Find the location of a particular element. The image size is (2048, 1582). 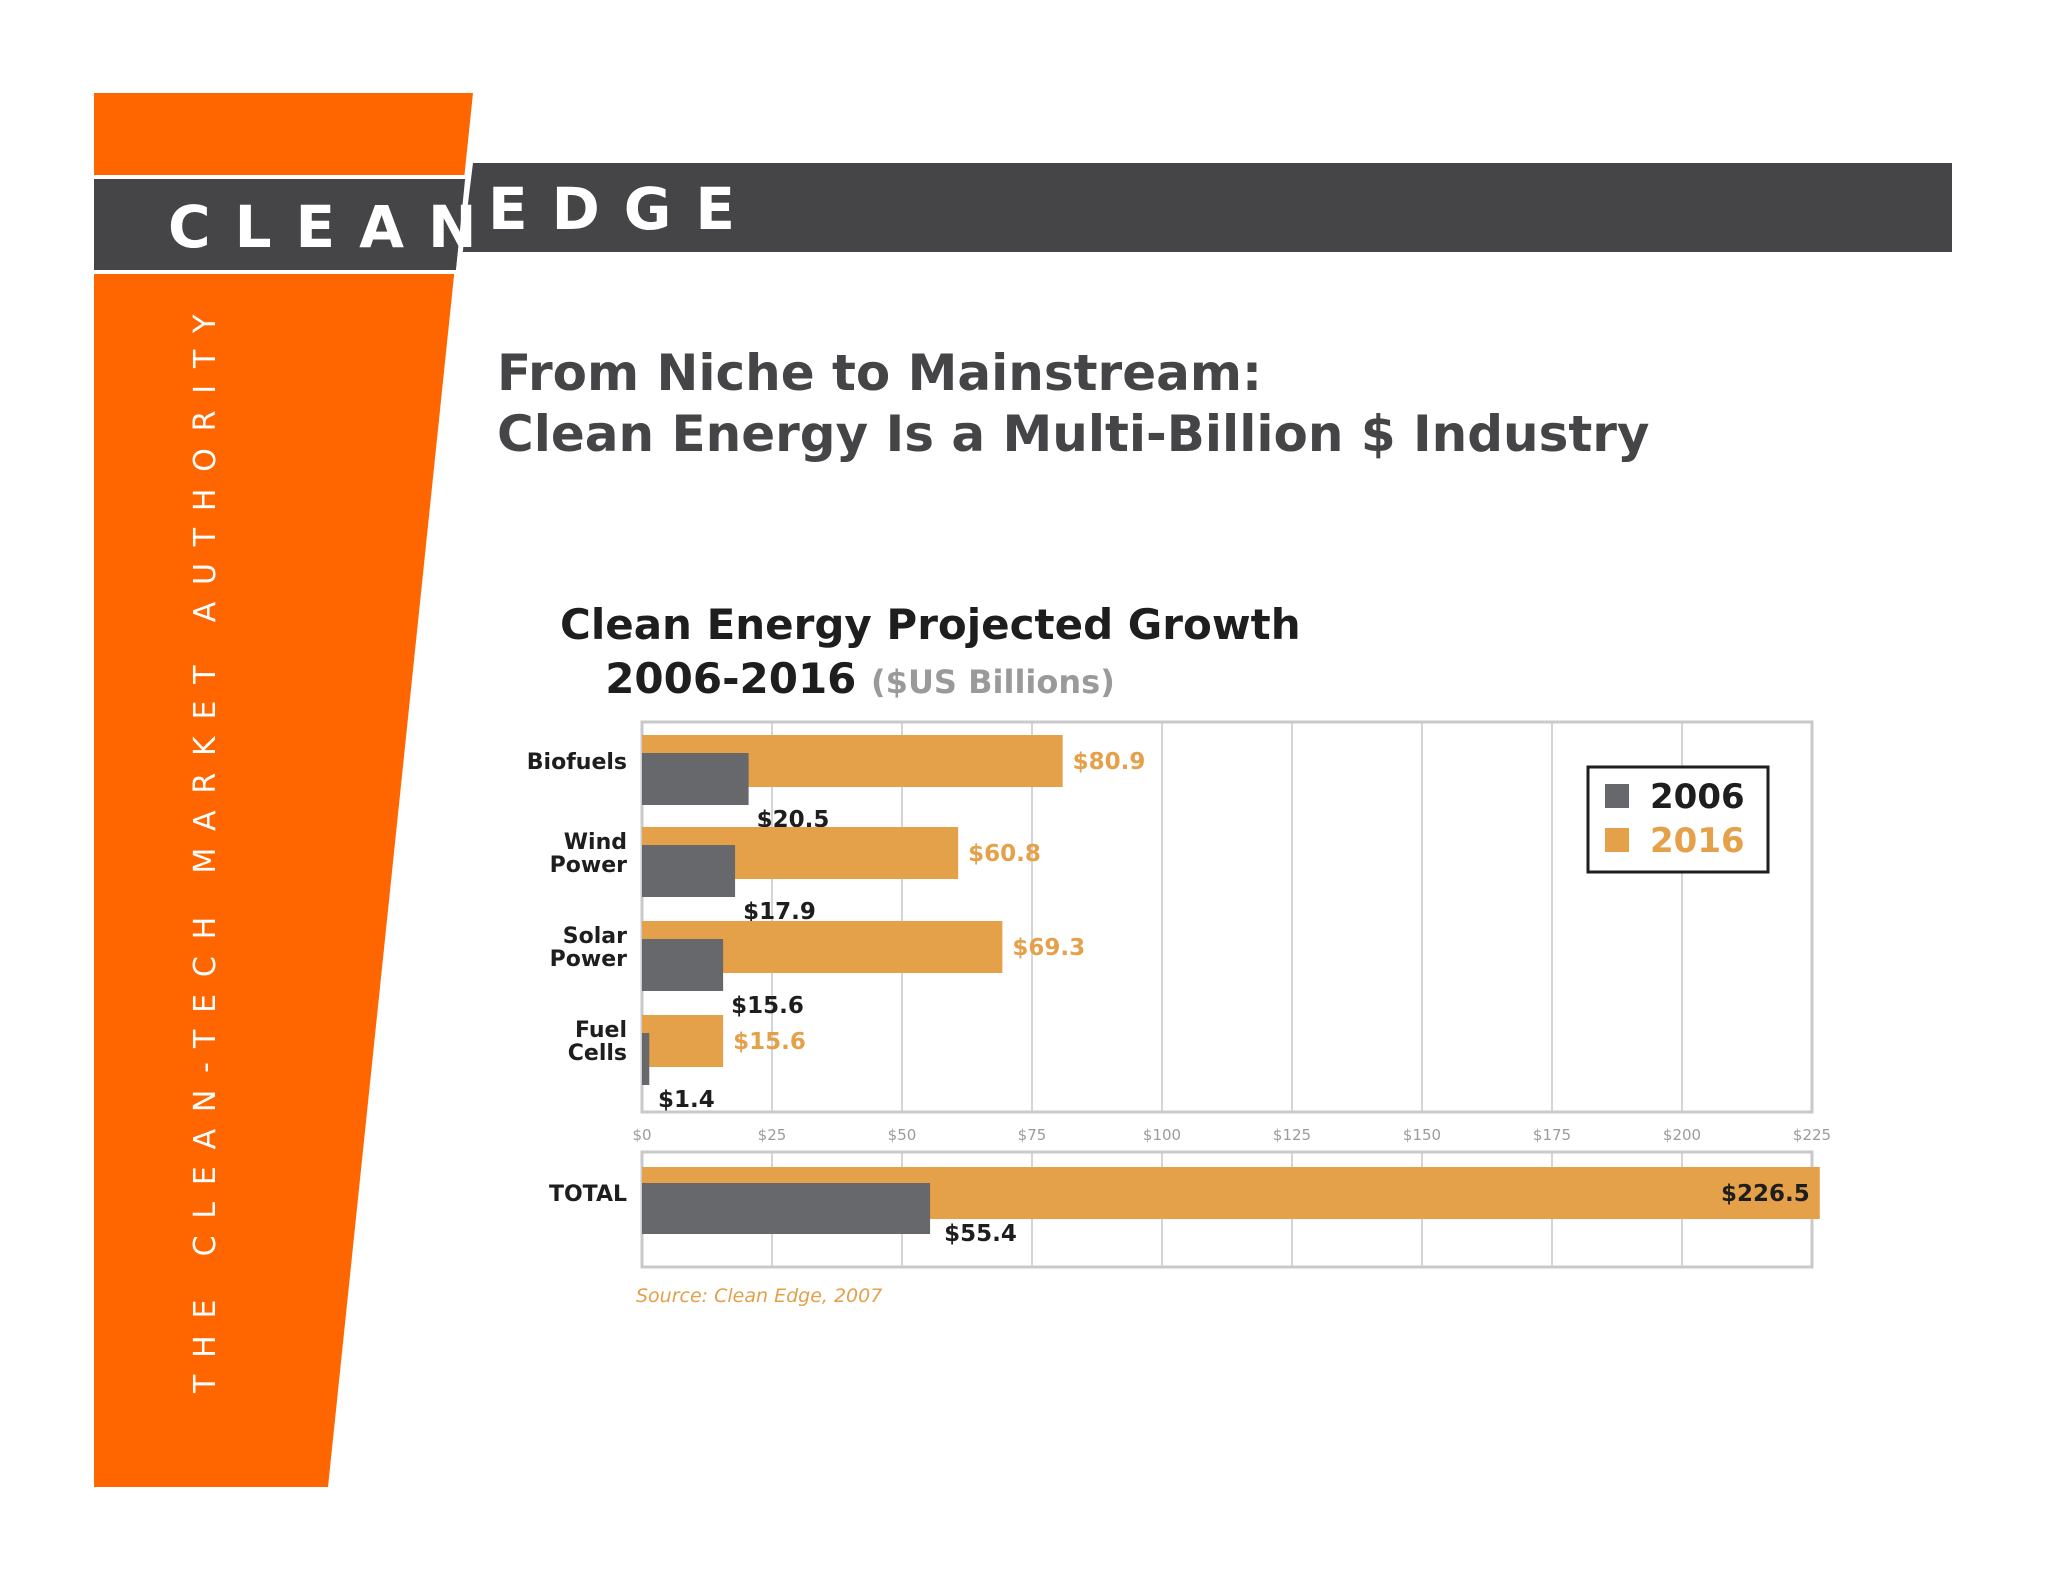

logo-edge-text: EDGE is located at coordinates (623, 209).